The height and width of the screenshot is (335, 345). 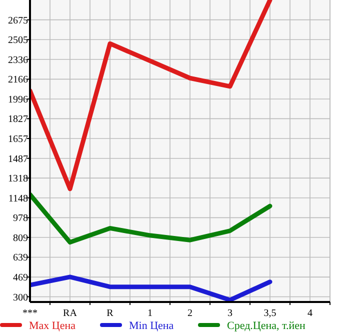 What do you see at coordinates (151, 326) in the screenshot?
I see `legend-label: Min Цена` at bounding box center [151, 326].